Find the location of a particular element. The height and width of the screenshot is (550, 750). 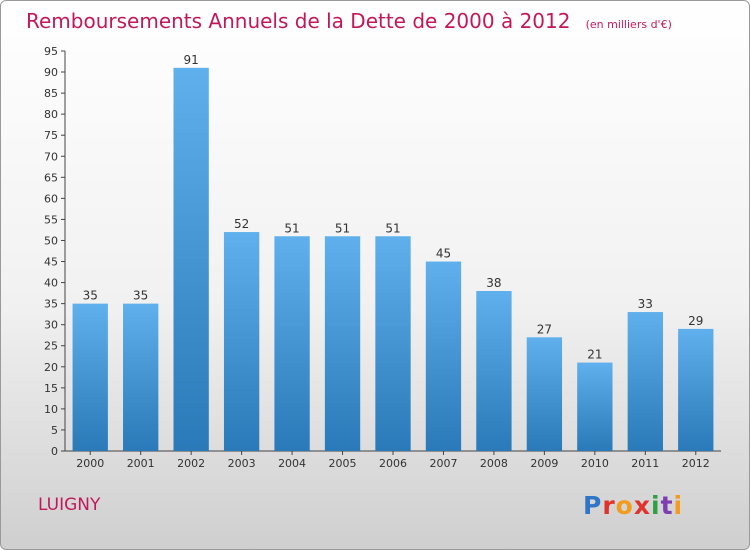

proxiti-logo: Proxiti is located at coordinates (633, 505).